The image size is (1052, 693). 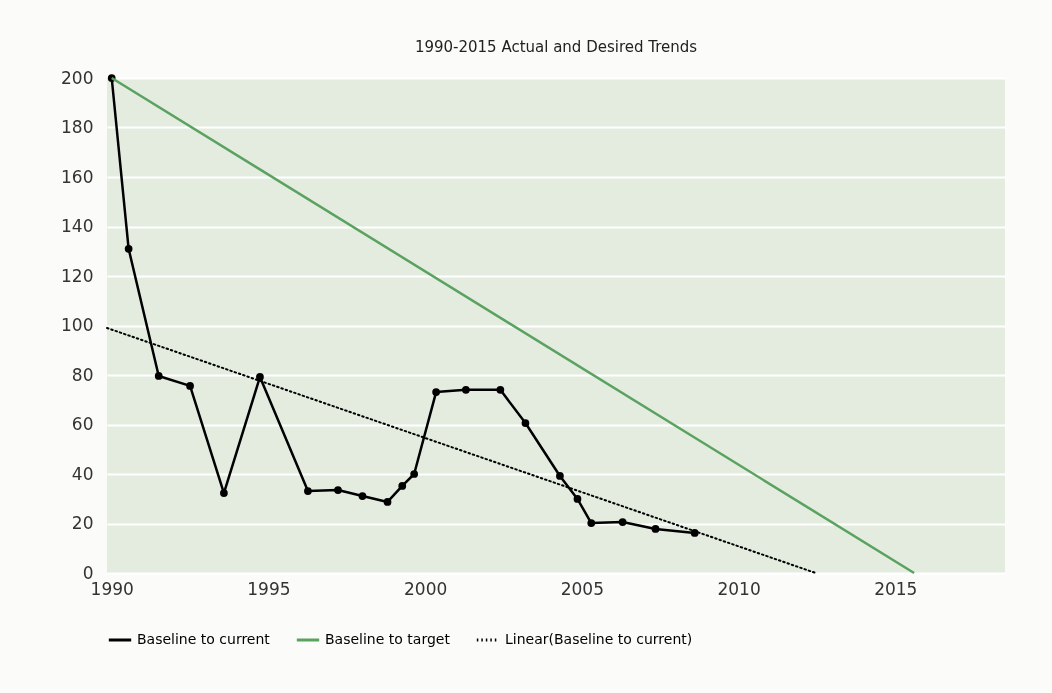 I want to click on y-tick-label: 140, so click(x=77, y=226).